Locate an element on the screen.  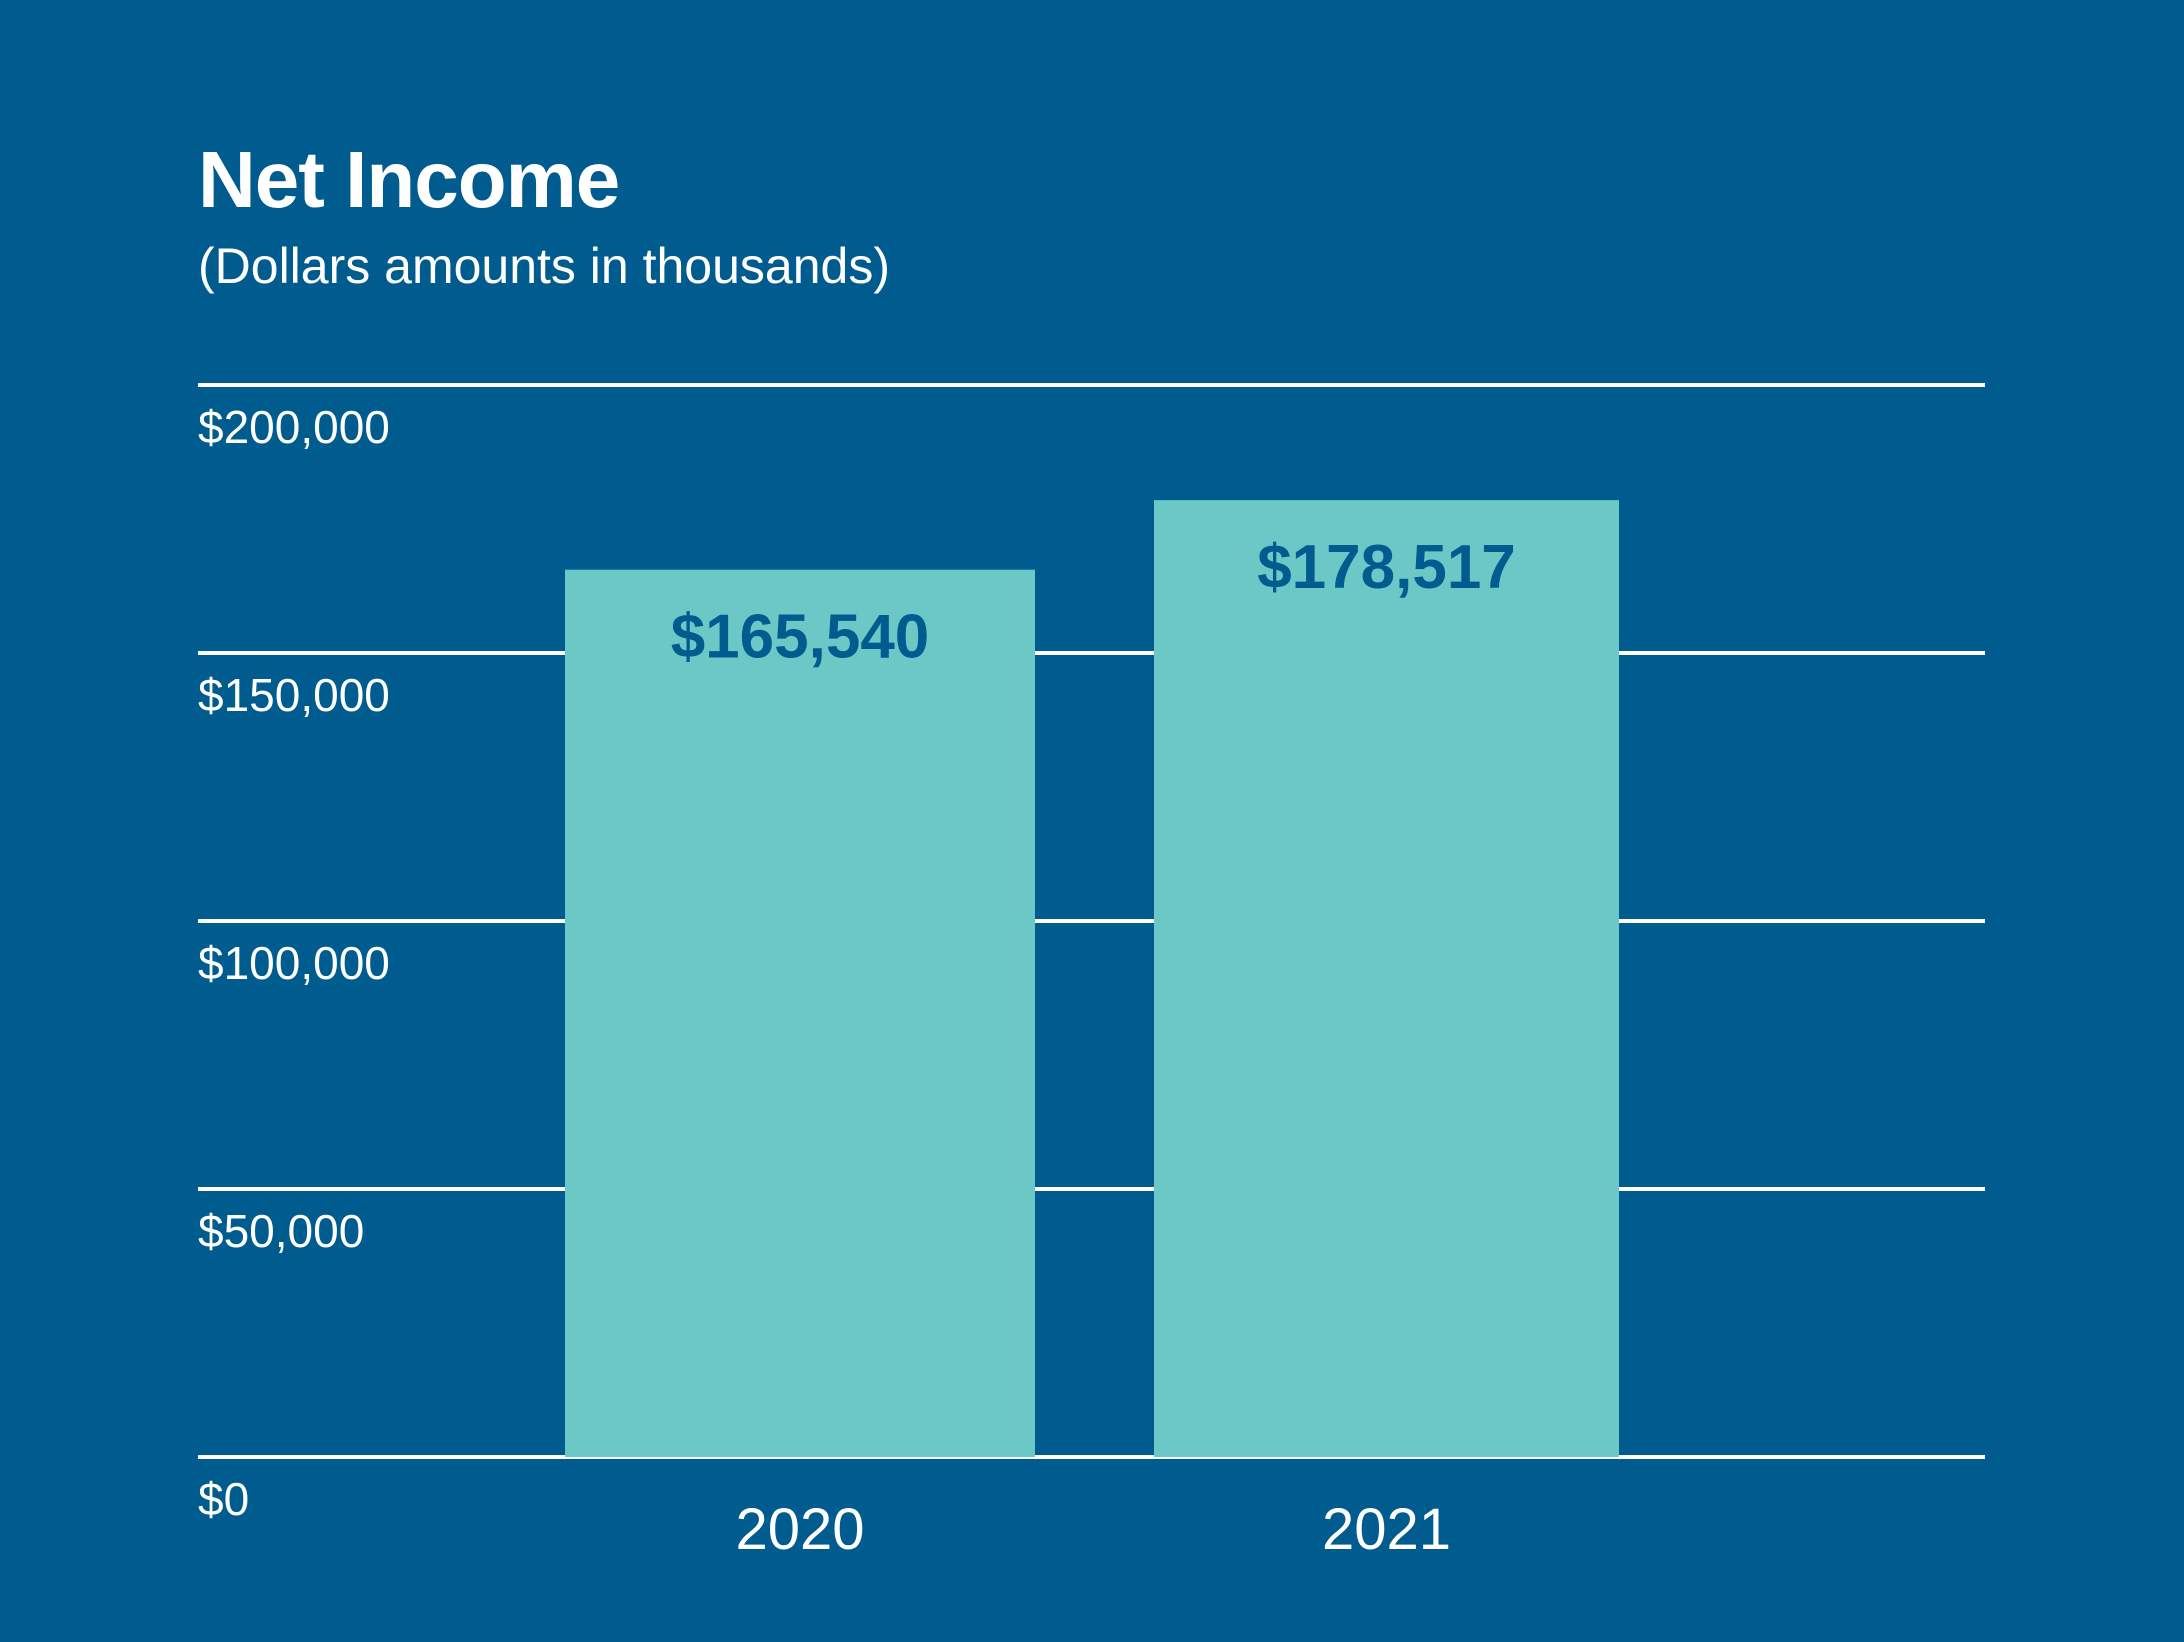
y-tick-label: $200,000 is located at coordinates (294, 427).